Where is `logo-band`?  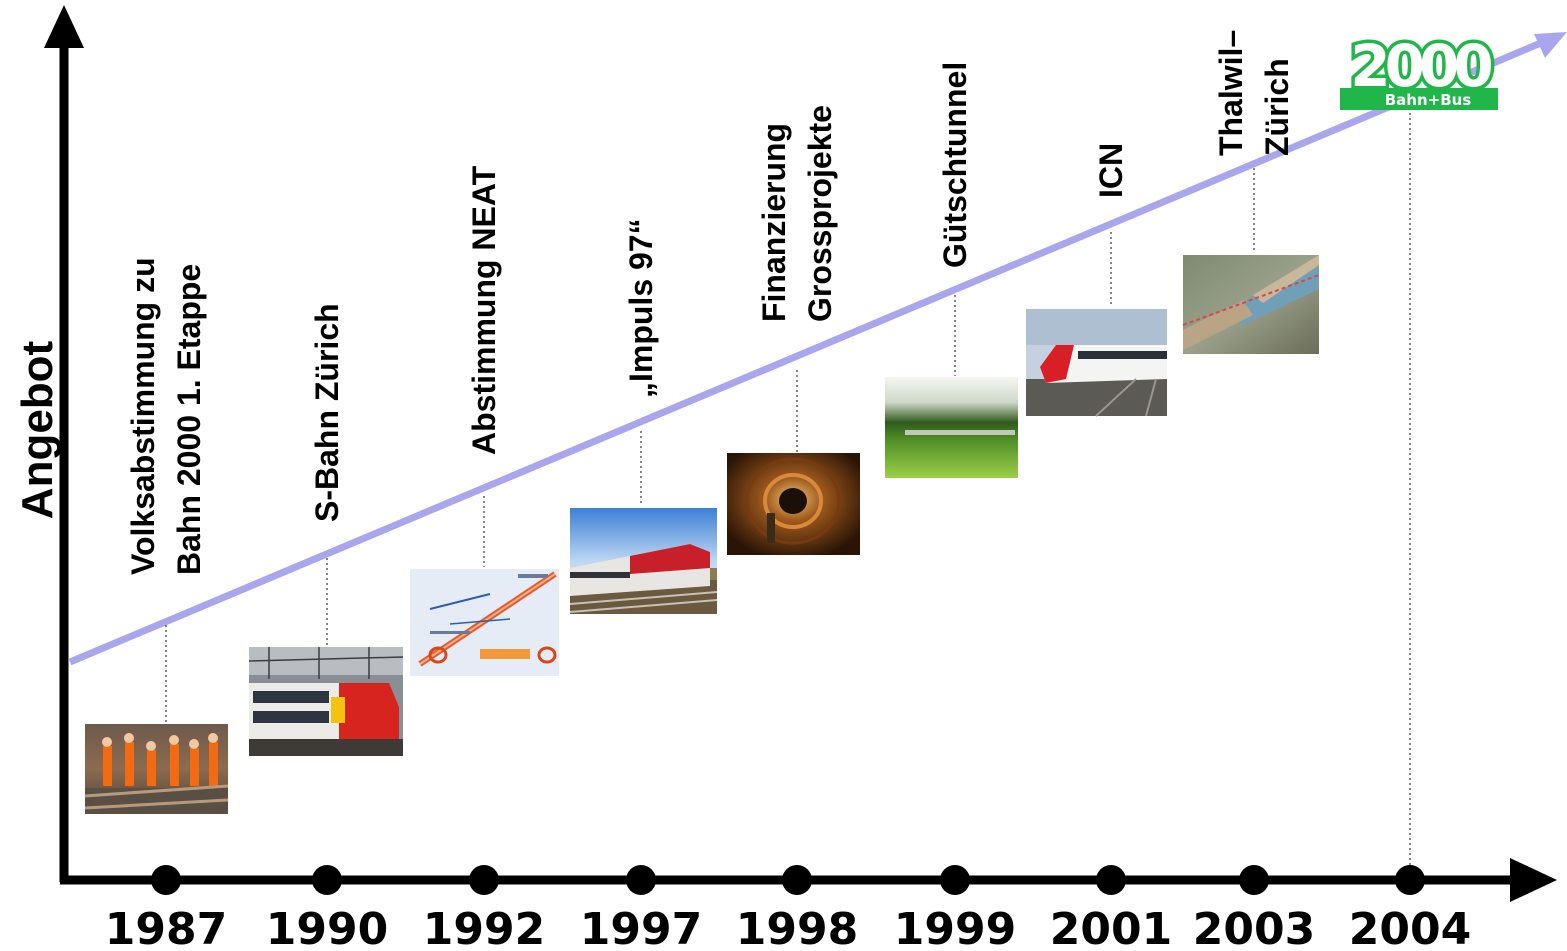 logo-band is located at coordinates (1419, 99).